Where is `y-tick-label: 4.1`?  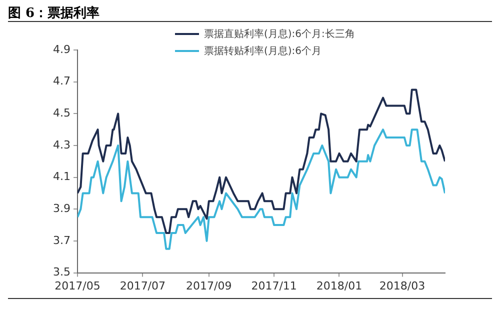 y-tick-label: 4.1 is located at coordinates (61, 177).